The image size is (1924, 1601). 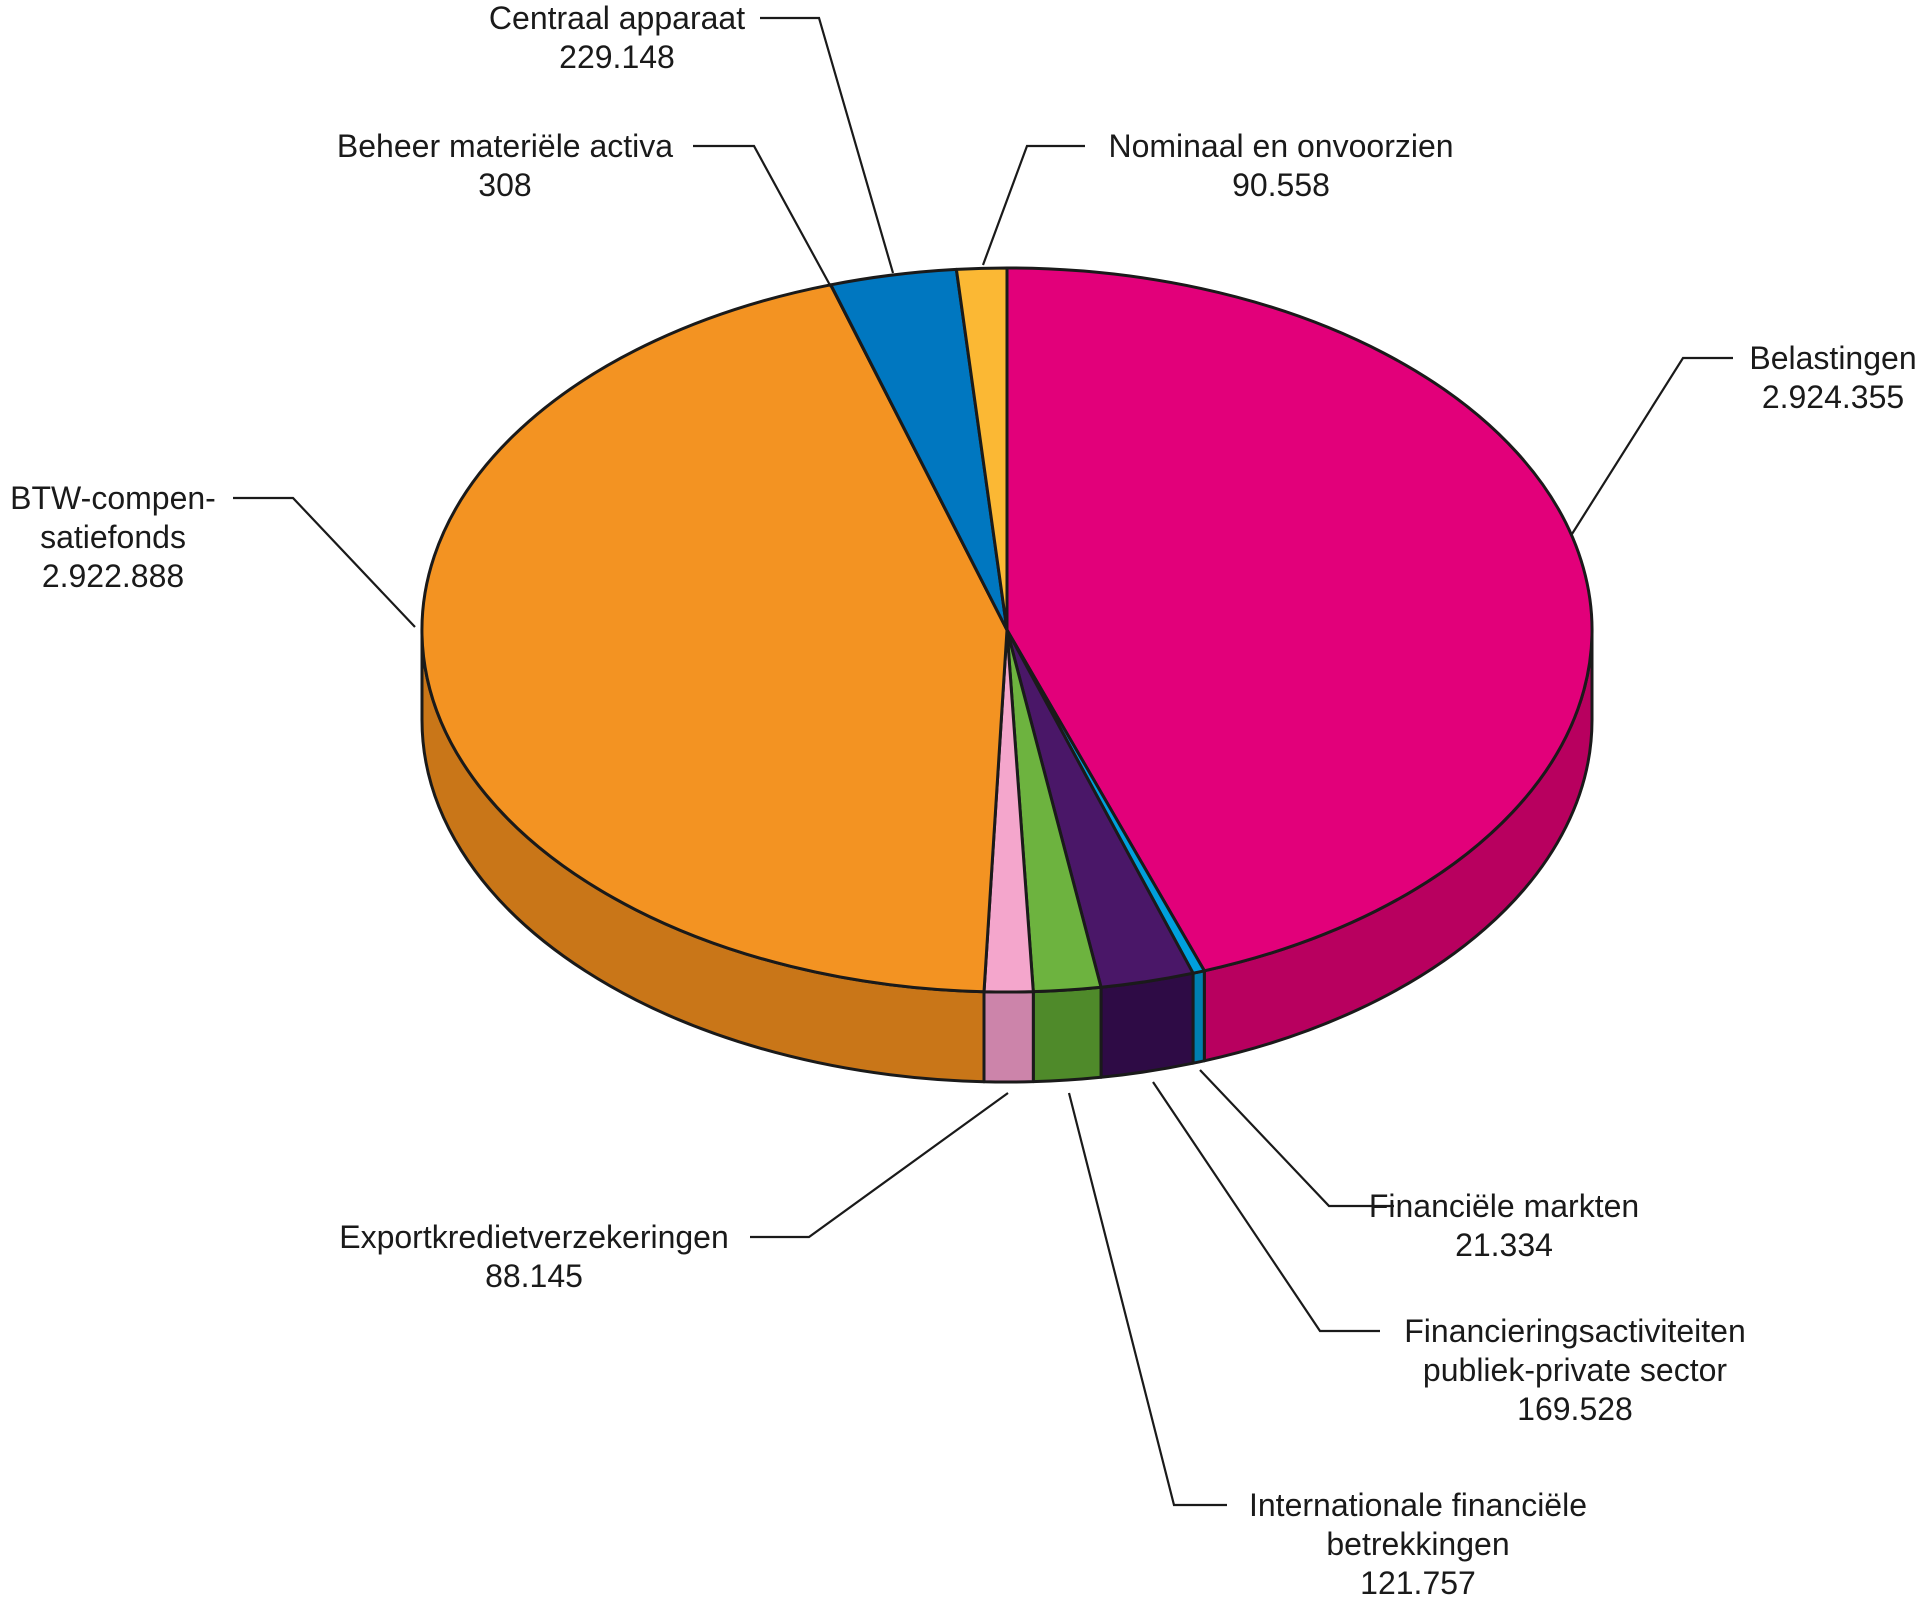 What do you see at coordinates (1833, 397) in the screenshot?
I see `slice-value-label: 2.924.355` at bounding box center [1833, 397].